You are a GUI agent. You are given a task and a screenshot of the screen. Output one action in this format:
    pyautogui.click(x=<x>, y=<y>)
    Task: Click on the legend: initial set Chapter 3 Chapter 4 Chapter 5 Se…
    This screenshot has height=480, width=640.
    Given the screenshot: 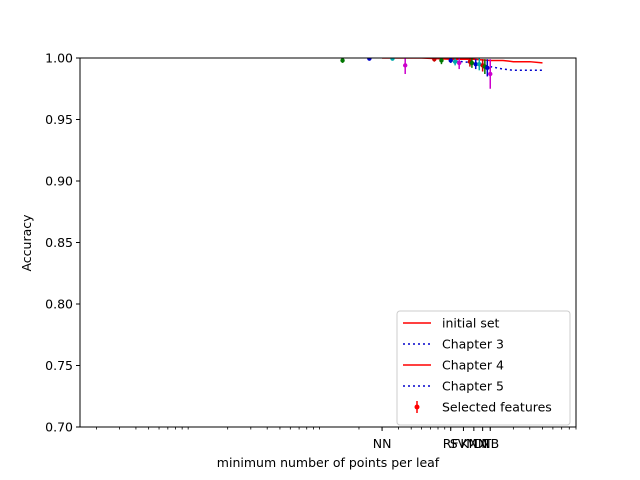 What is the action you would take?
    pyautogui.click(x=483, y=368)
    